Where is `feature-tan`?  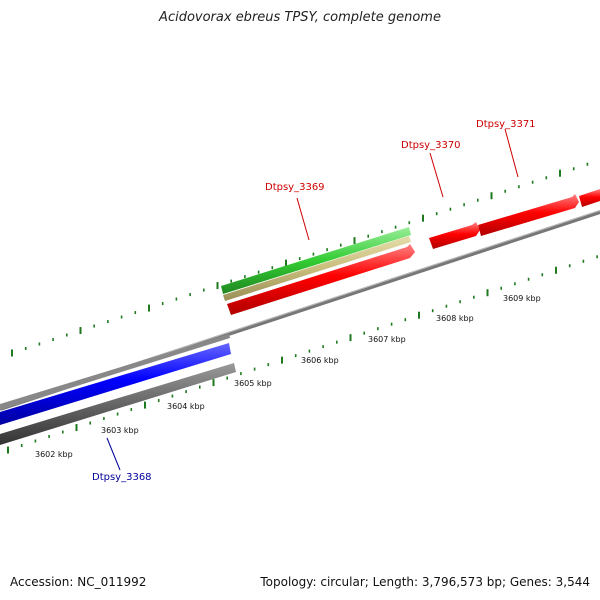
feature-tan is located at coordinates (317, 268).